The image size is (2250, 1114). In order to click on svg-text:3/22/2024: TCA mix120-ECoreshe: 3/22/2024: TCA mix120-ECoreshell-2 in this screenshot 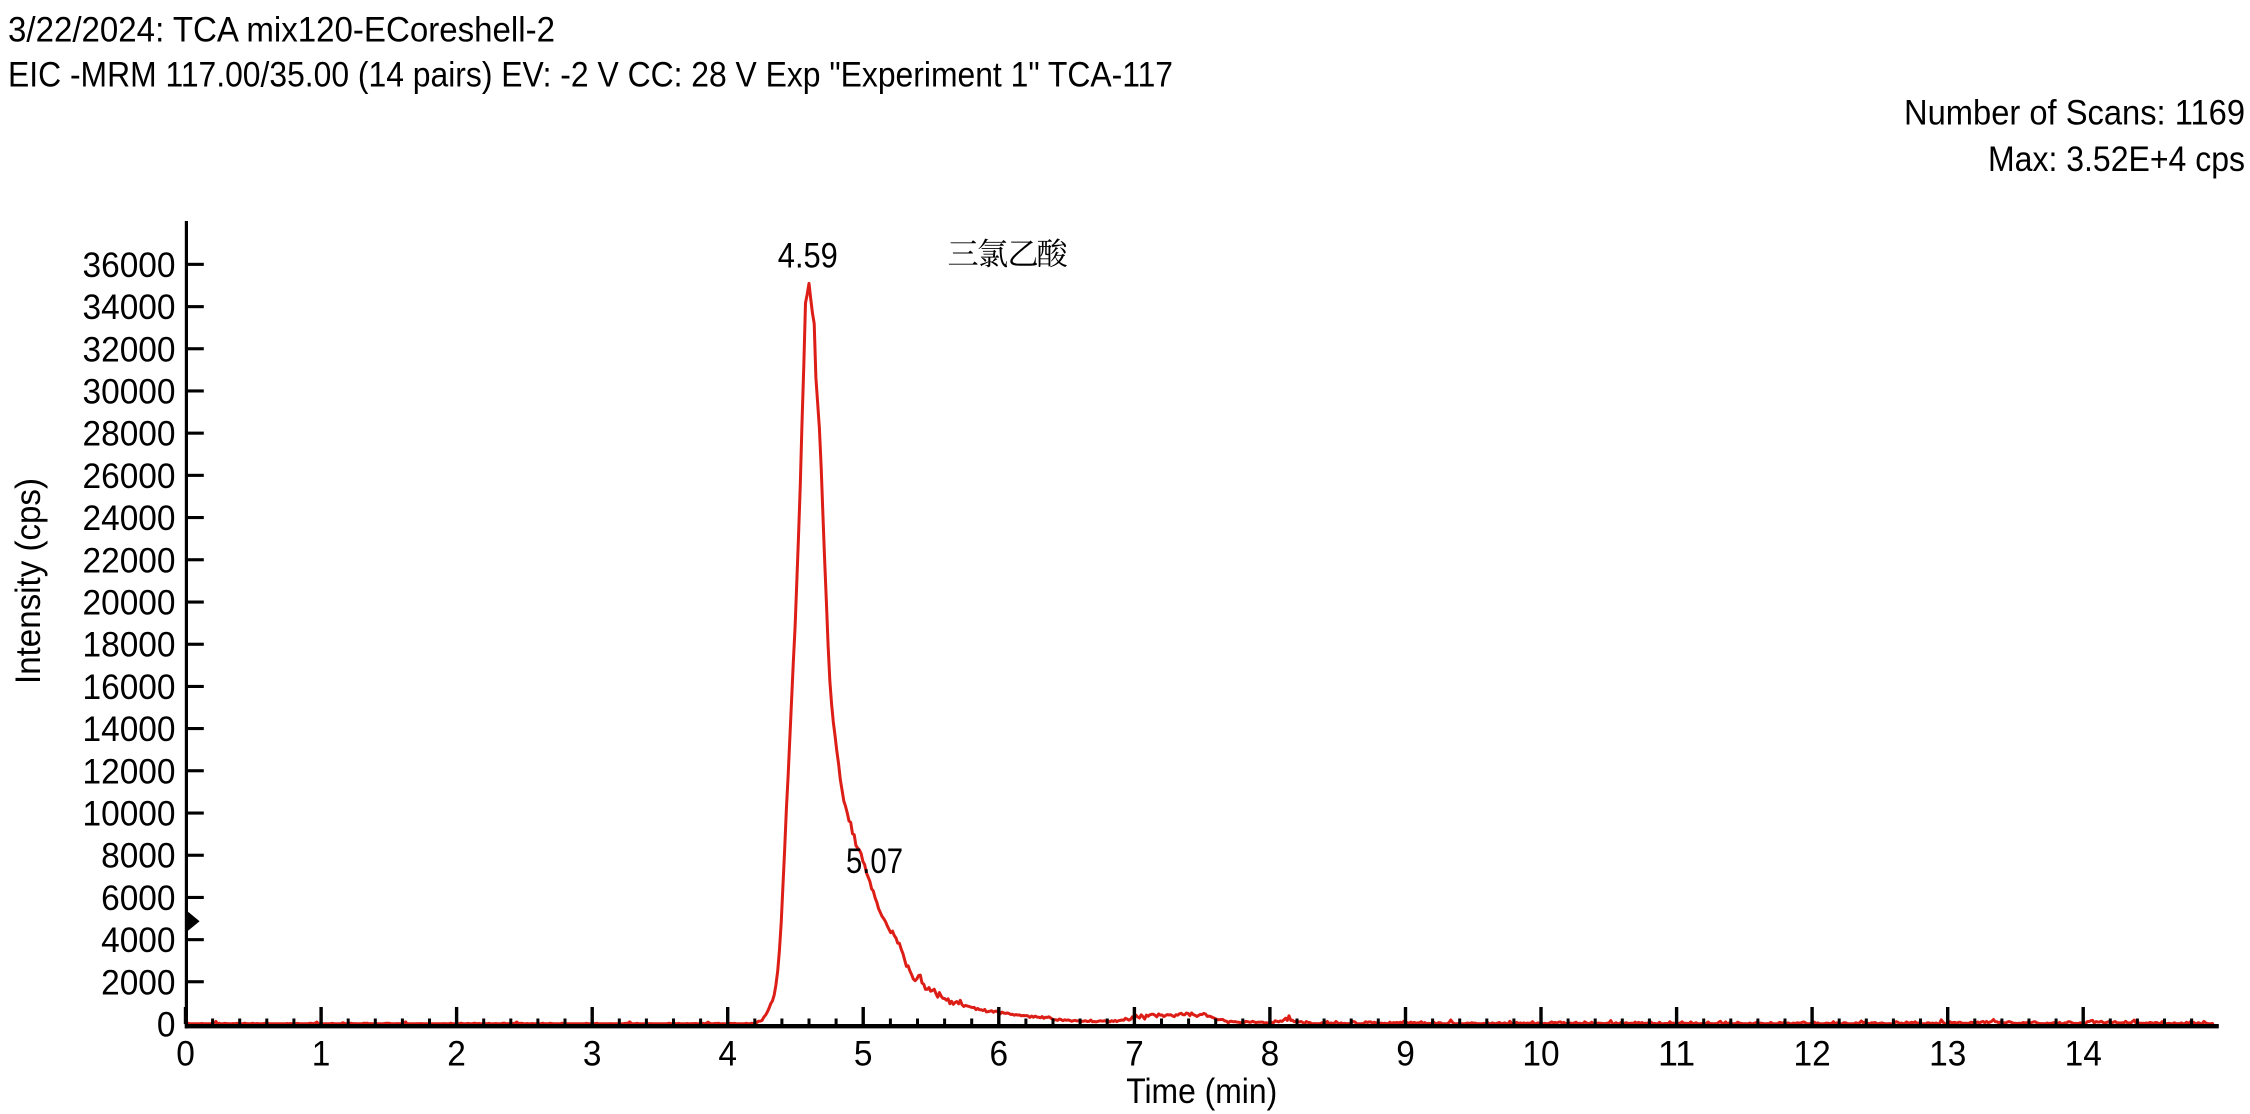, I will do `click(281, 30)`.